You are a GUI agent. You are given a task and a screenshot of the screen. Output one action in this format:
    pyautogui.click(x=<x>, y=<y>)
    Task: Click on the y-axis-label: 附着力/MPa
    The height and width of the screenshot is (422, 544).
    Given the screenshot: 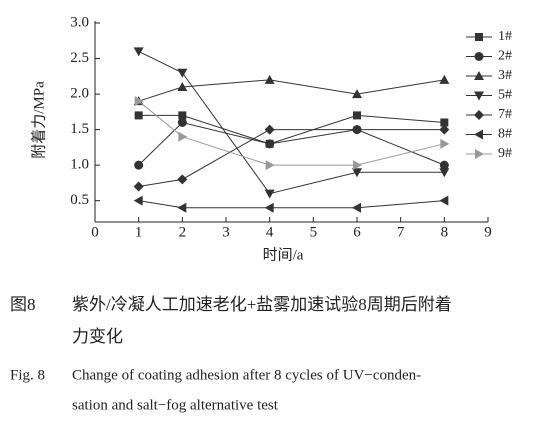 What is the action you would take?
    pyautogui.click(x=38, y=120)
    